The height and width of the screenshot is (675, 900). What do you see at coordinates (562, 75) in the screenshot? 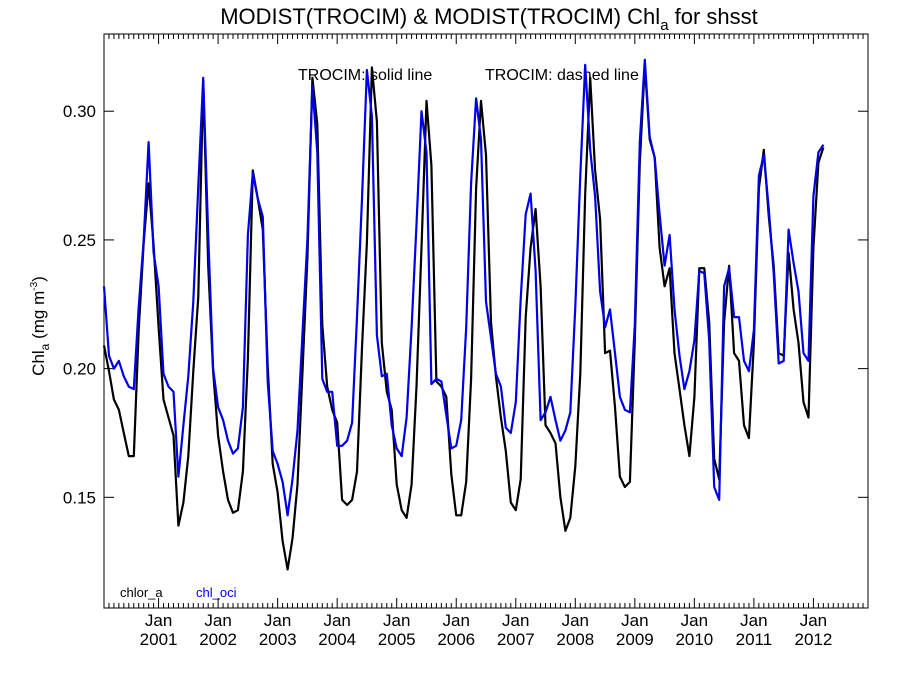
I see `annotation-dashed: TROCIM: dashed line` at bounding box center [562, 75].